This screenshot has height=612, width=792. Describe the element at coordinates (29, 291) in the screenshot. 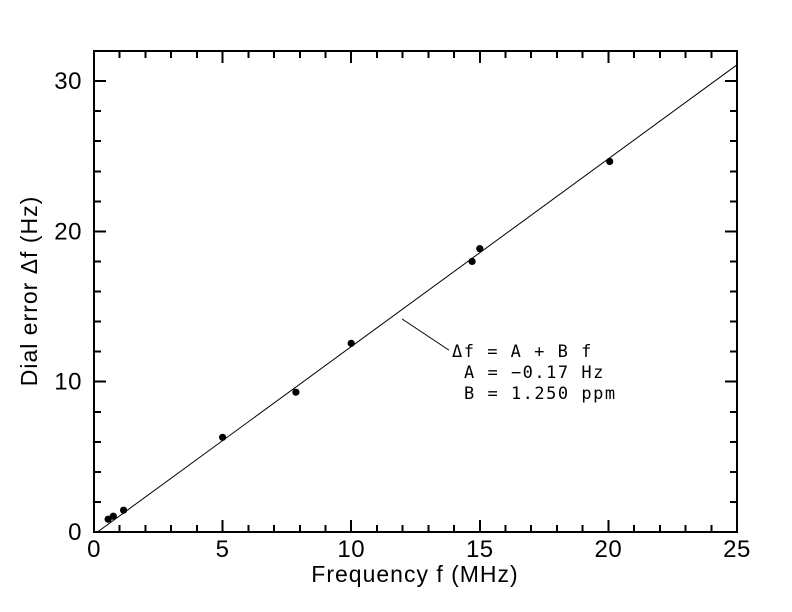

I see `y-axis-title: Dial error Δf (Hz)` at that location.